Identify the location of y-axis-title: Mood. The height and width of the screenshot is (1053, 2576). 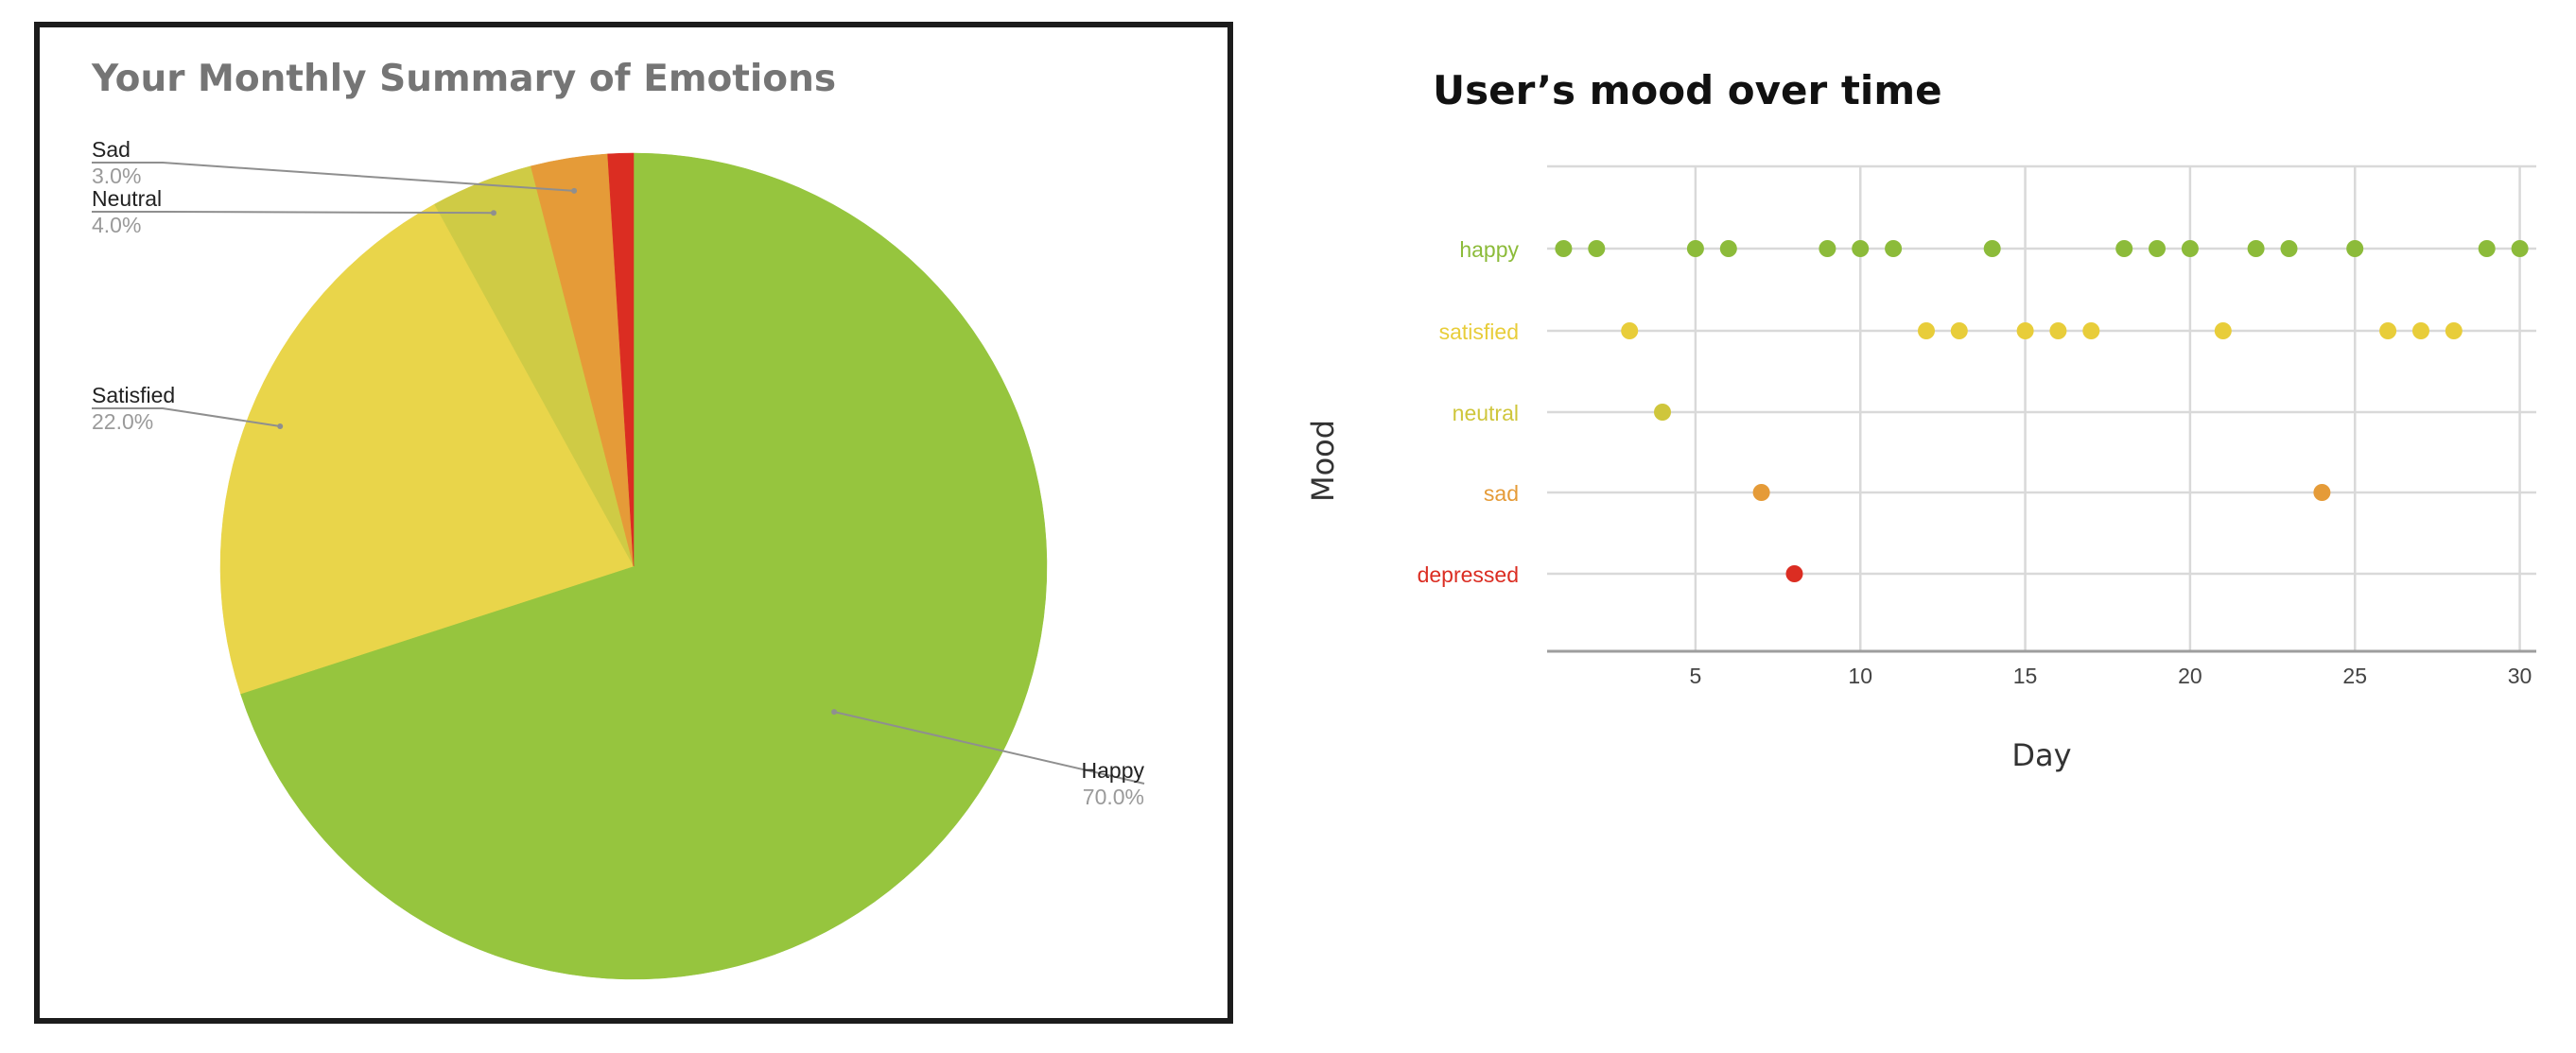
(1323, 461).